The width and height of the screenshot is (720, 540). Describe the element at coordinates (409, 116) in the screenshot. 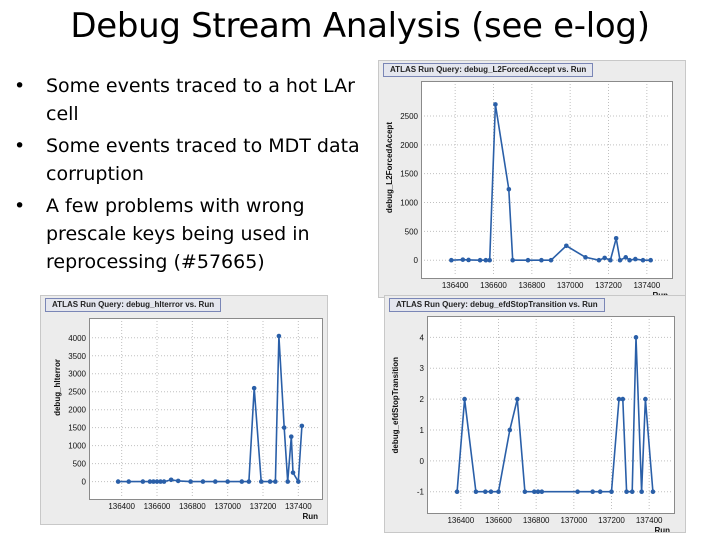

I see `y-tick-label: 2500` at that location.